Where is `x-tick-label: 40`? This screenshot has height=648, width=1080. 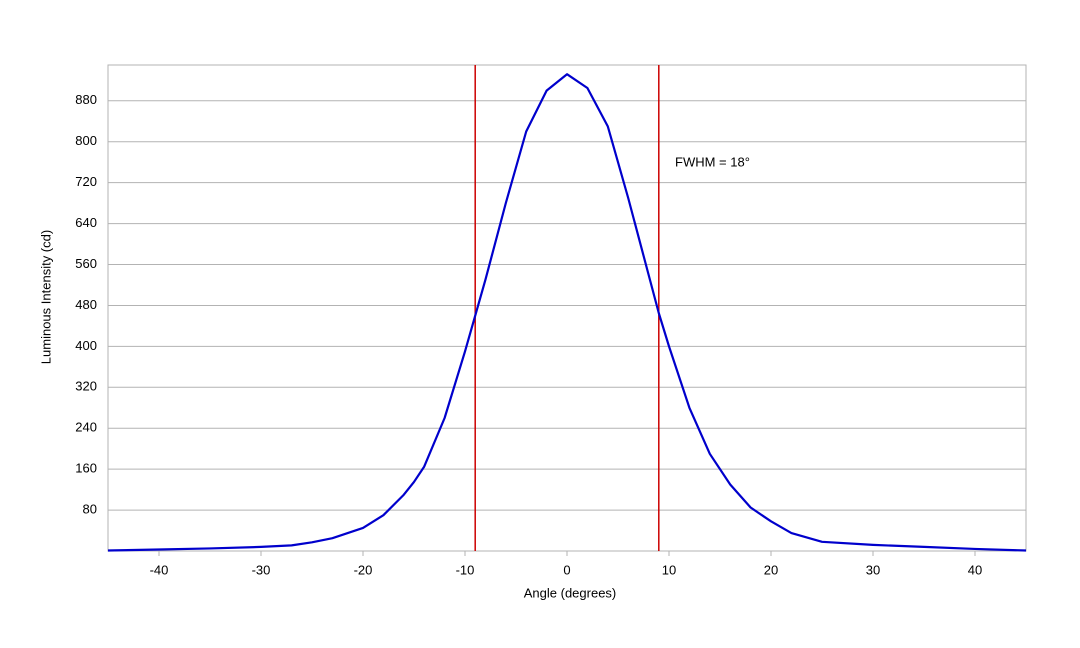 x-tick-label: 40 is located at coordinates (975, 569).